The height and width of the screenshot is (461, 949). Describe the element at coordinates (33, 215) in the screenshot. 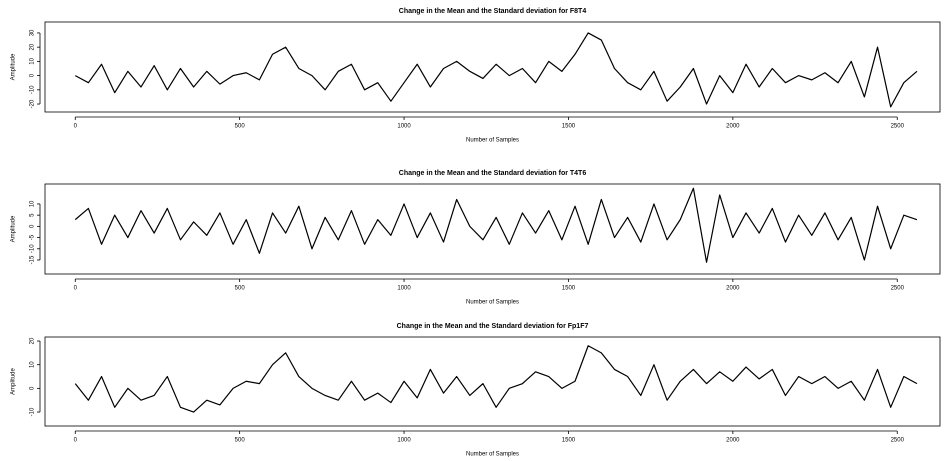

I see `y-tick-label: 5` at that location.